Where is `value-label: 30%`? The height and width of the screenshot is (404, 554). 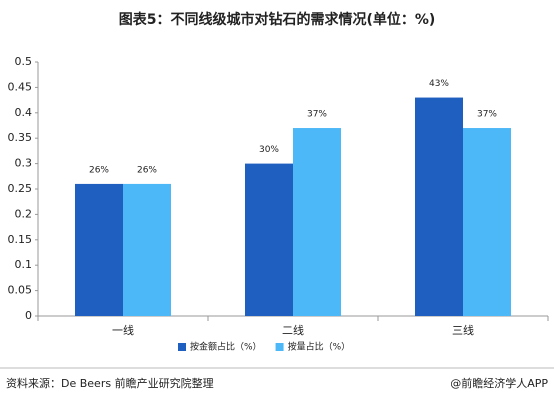 value-label: 30% is located at coordinates (269, 150).